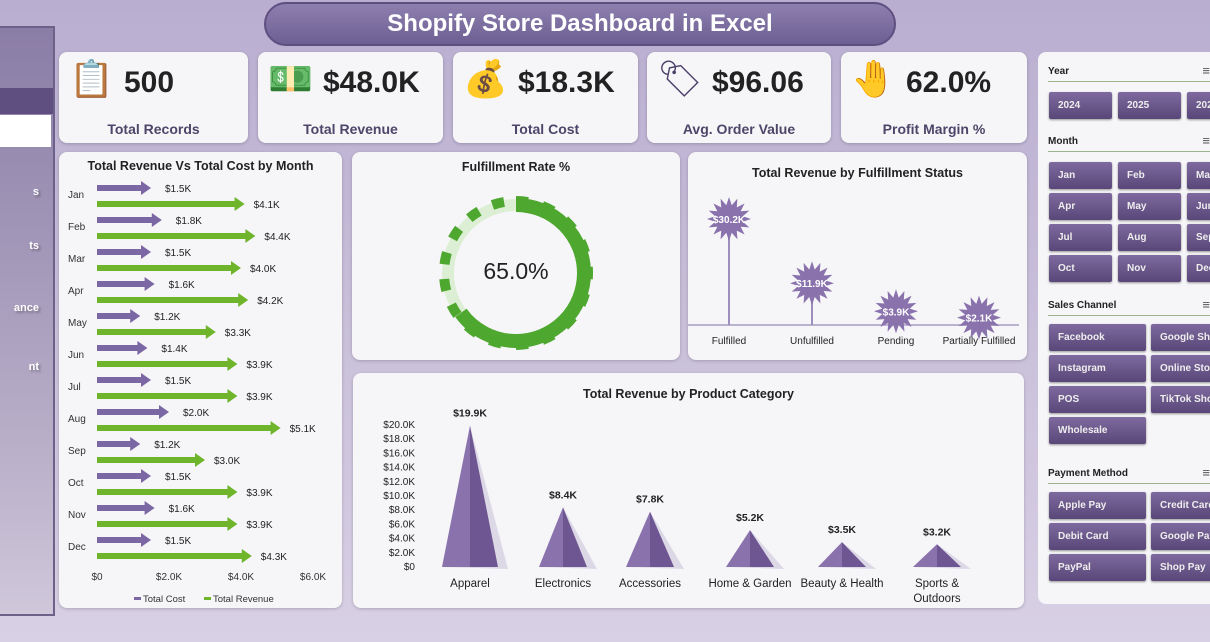  Describe the element at coordinates (1149, 237) in the screenshot. I see `slicer-button: Aug` at that location.